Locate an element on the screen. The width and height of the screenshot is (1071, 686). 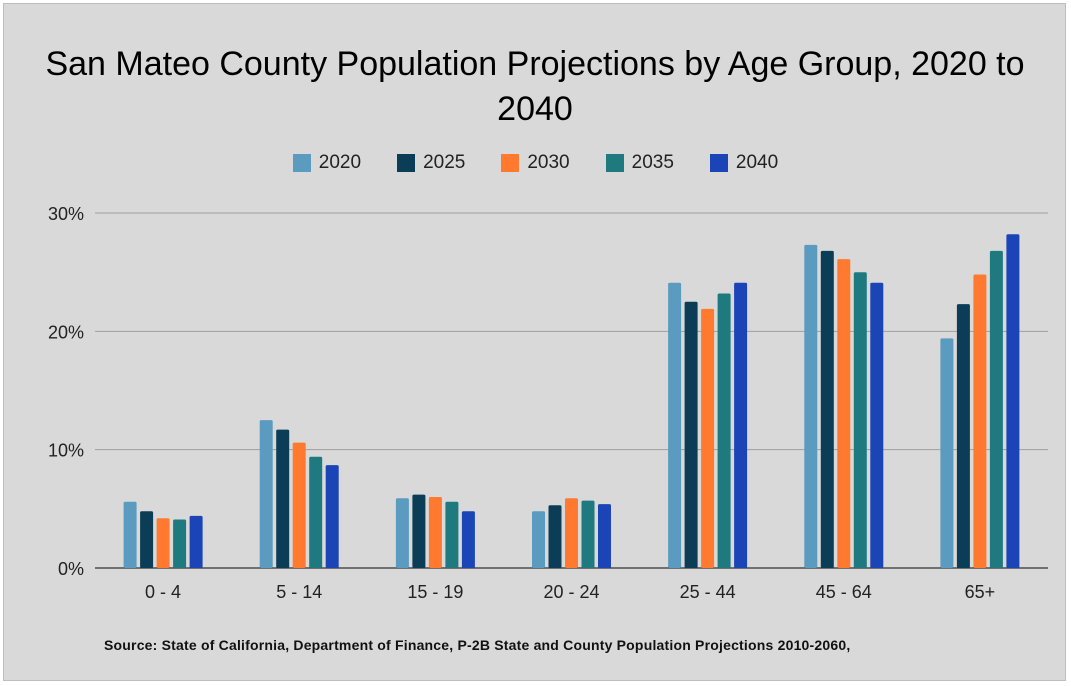
y-tick-label: 30% is located at coordinates (66, 214).